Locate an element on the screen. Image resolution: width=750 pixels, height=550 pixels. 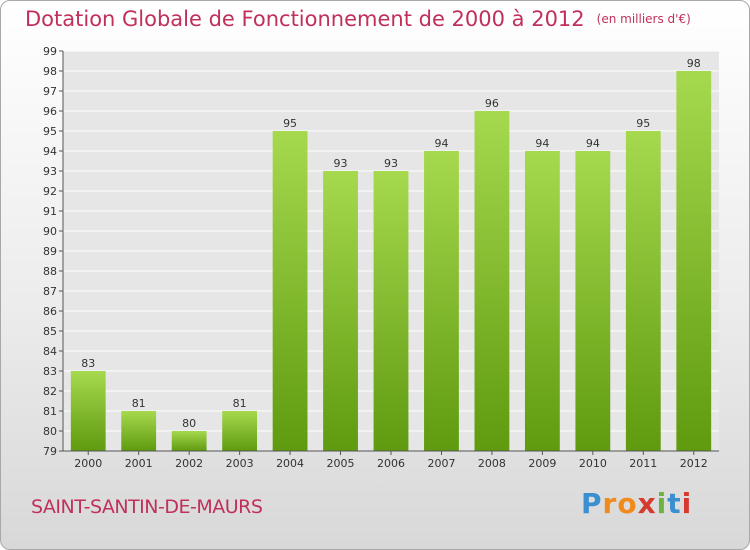
y-tick-label: 98 is located at coordinates (50, 71).